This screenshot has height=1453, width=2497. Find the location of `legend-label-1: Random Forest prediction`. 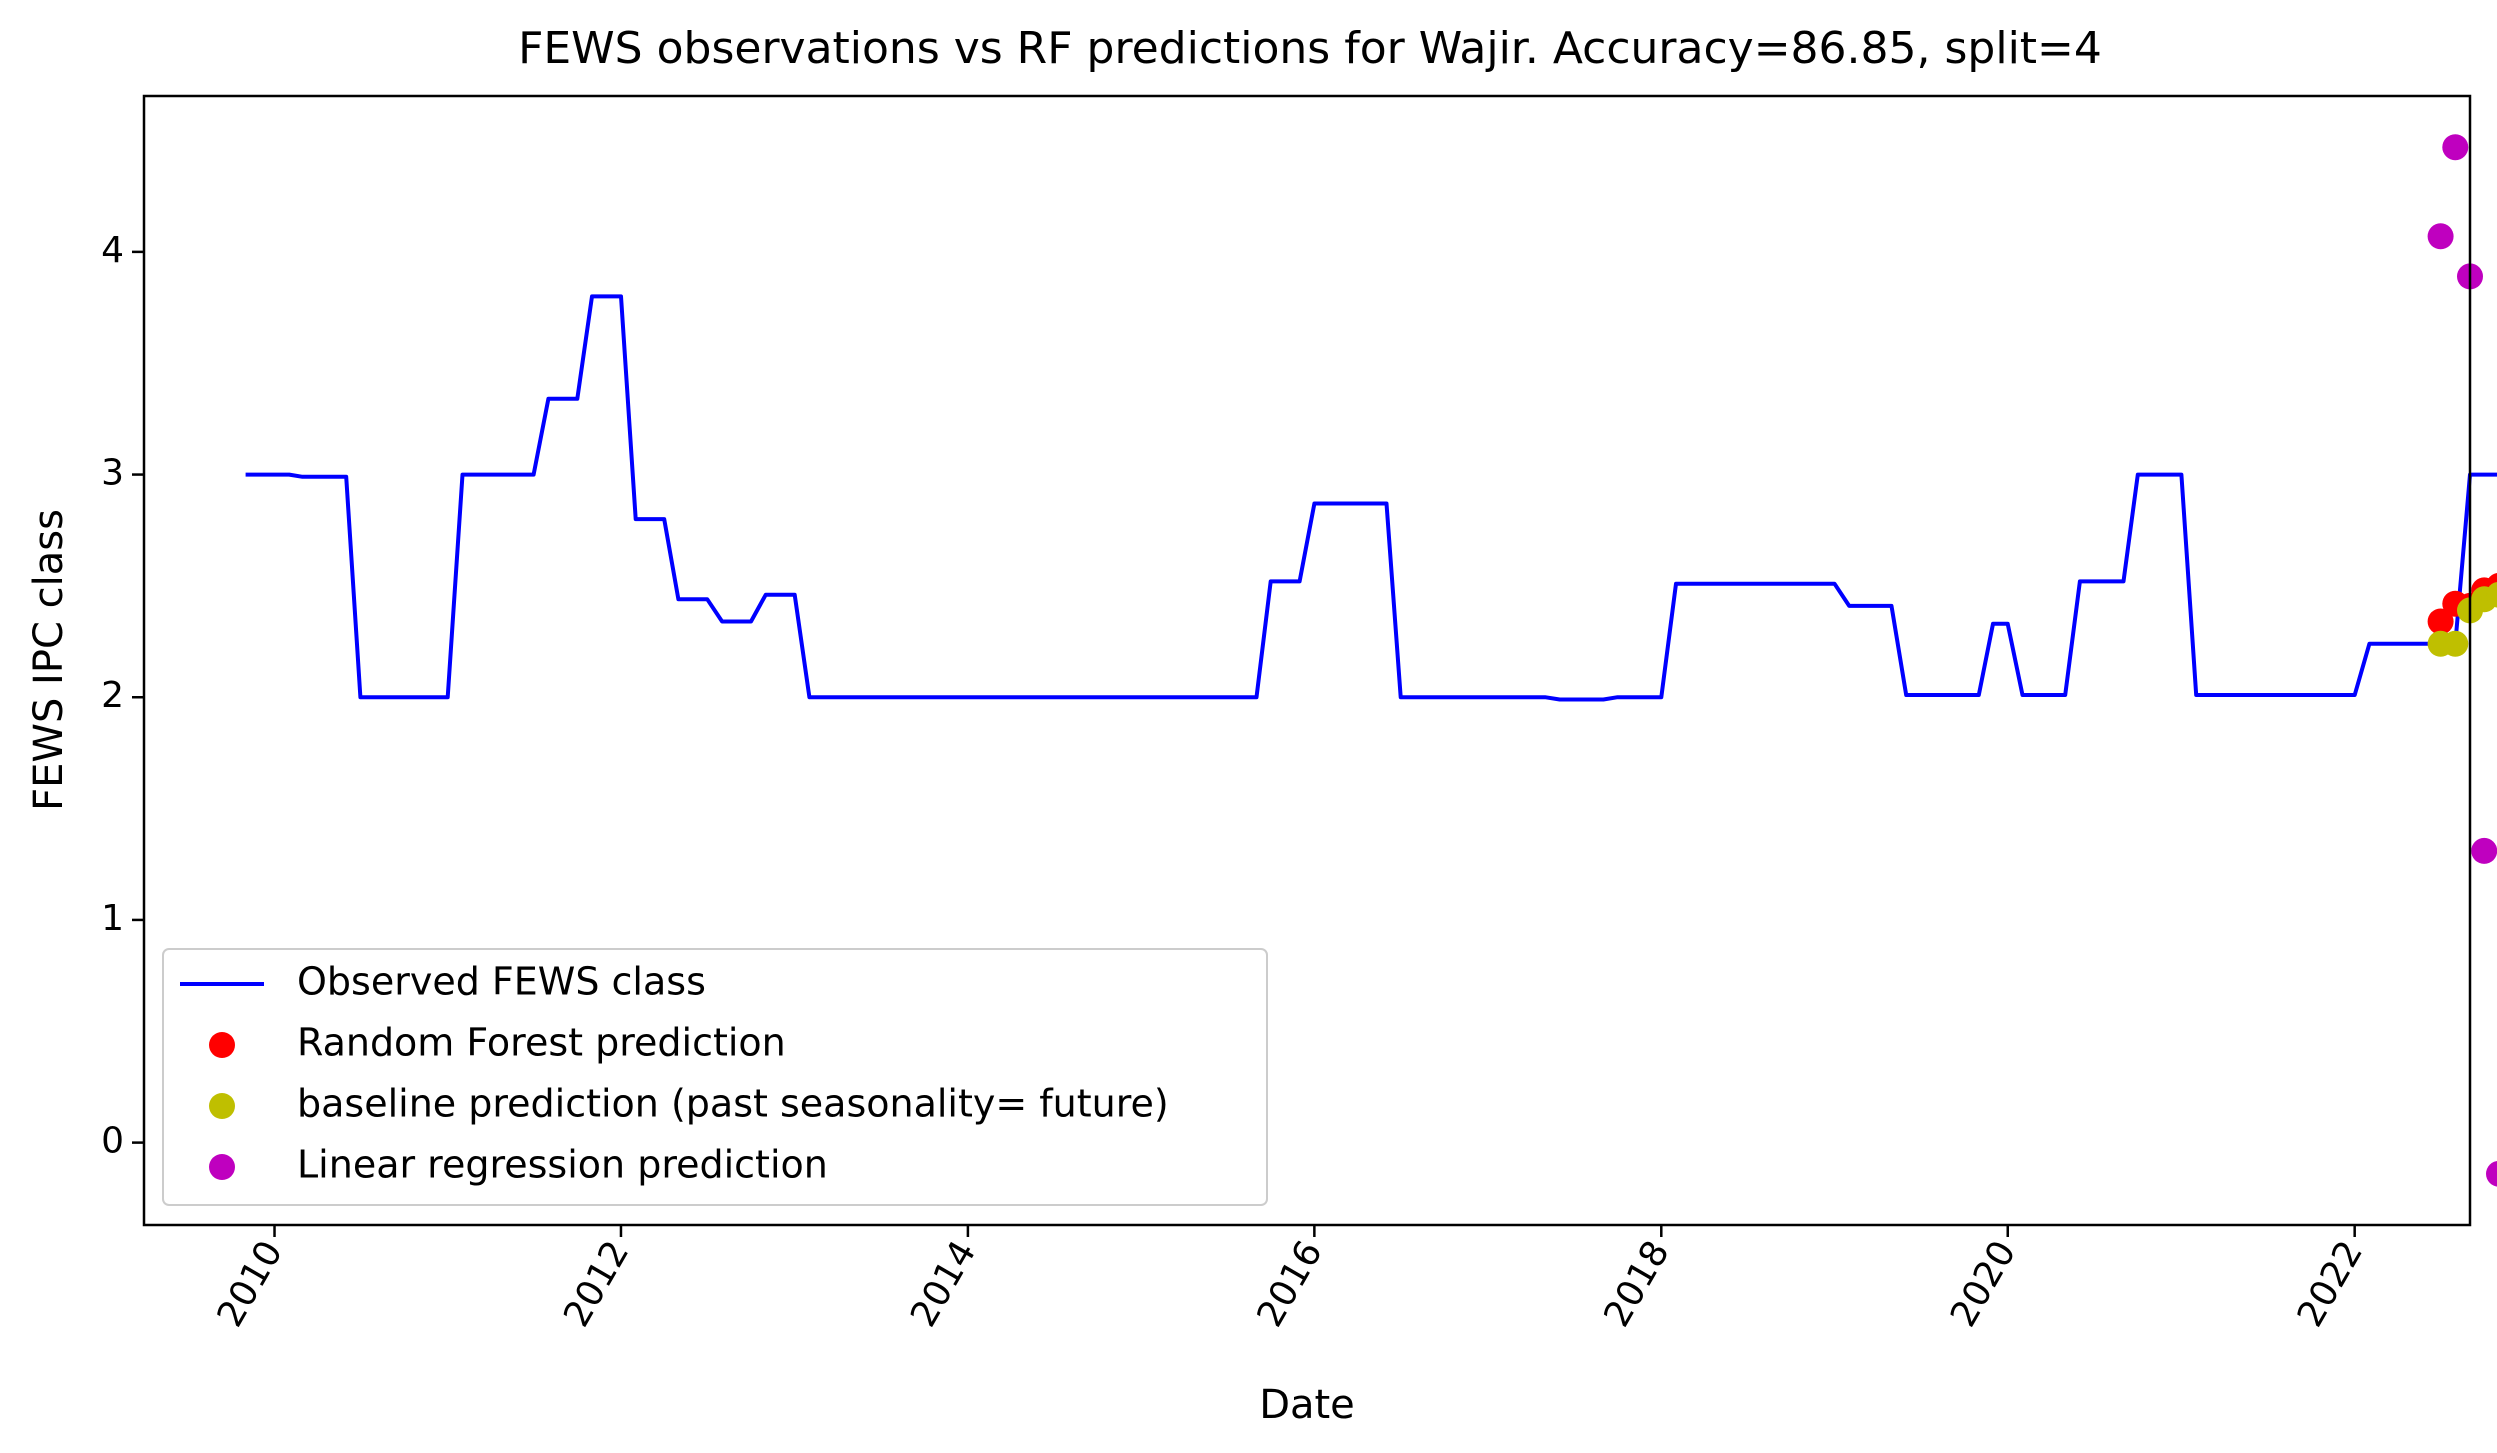

legend-label-1: Random Forest prediction is located at coordinates (541, 1043).